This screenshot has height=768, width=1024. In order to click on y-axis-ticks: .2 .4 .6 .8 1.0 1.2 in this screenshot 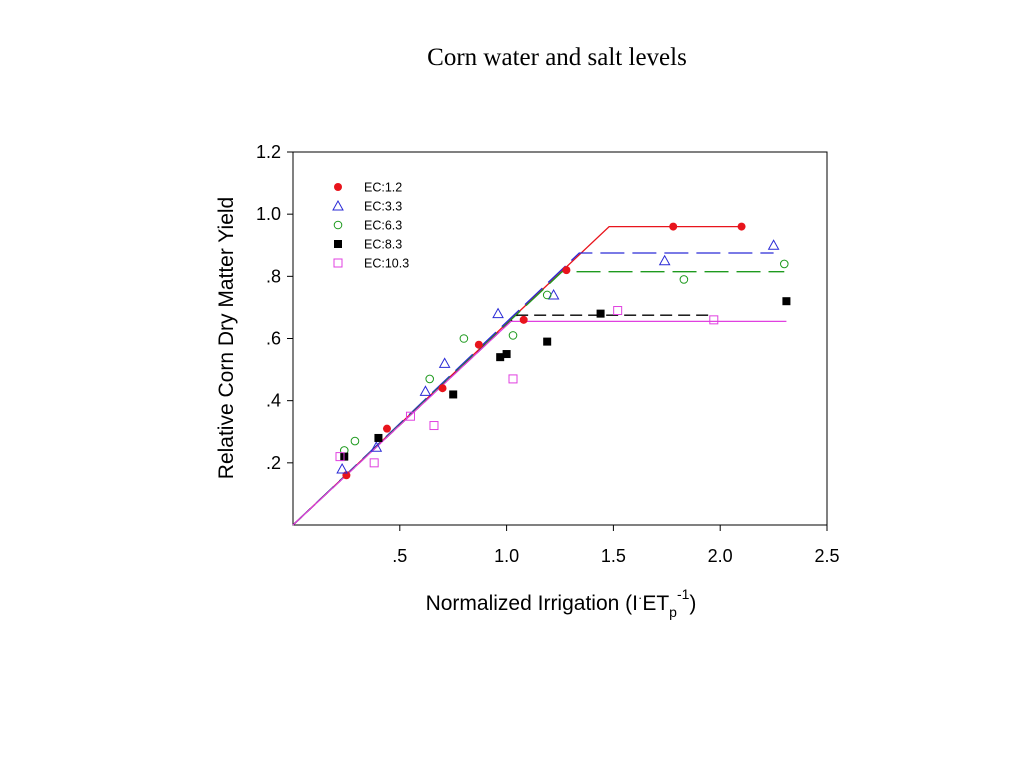, I will do `click(274, 307)`.